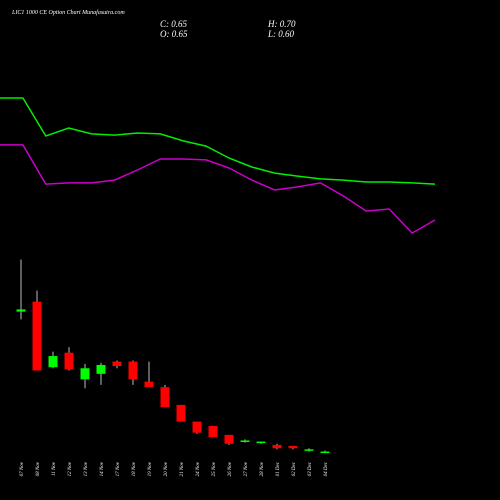 The width and height of the screenshot is (500, 500). I want to click on x-tick-label: 24 Nov, so click(198, 468).